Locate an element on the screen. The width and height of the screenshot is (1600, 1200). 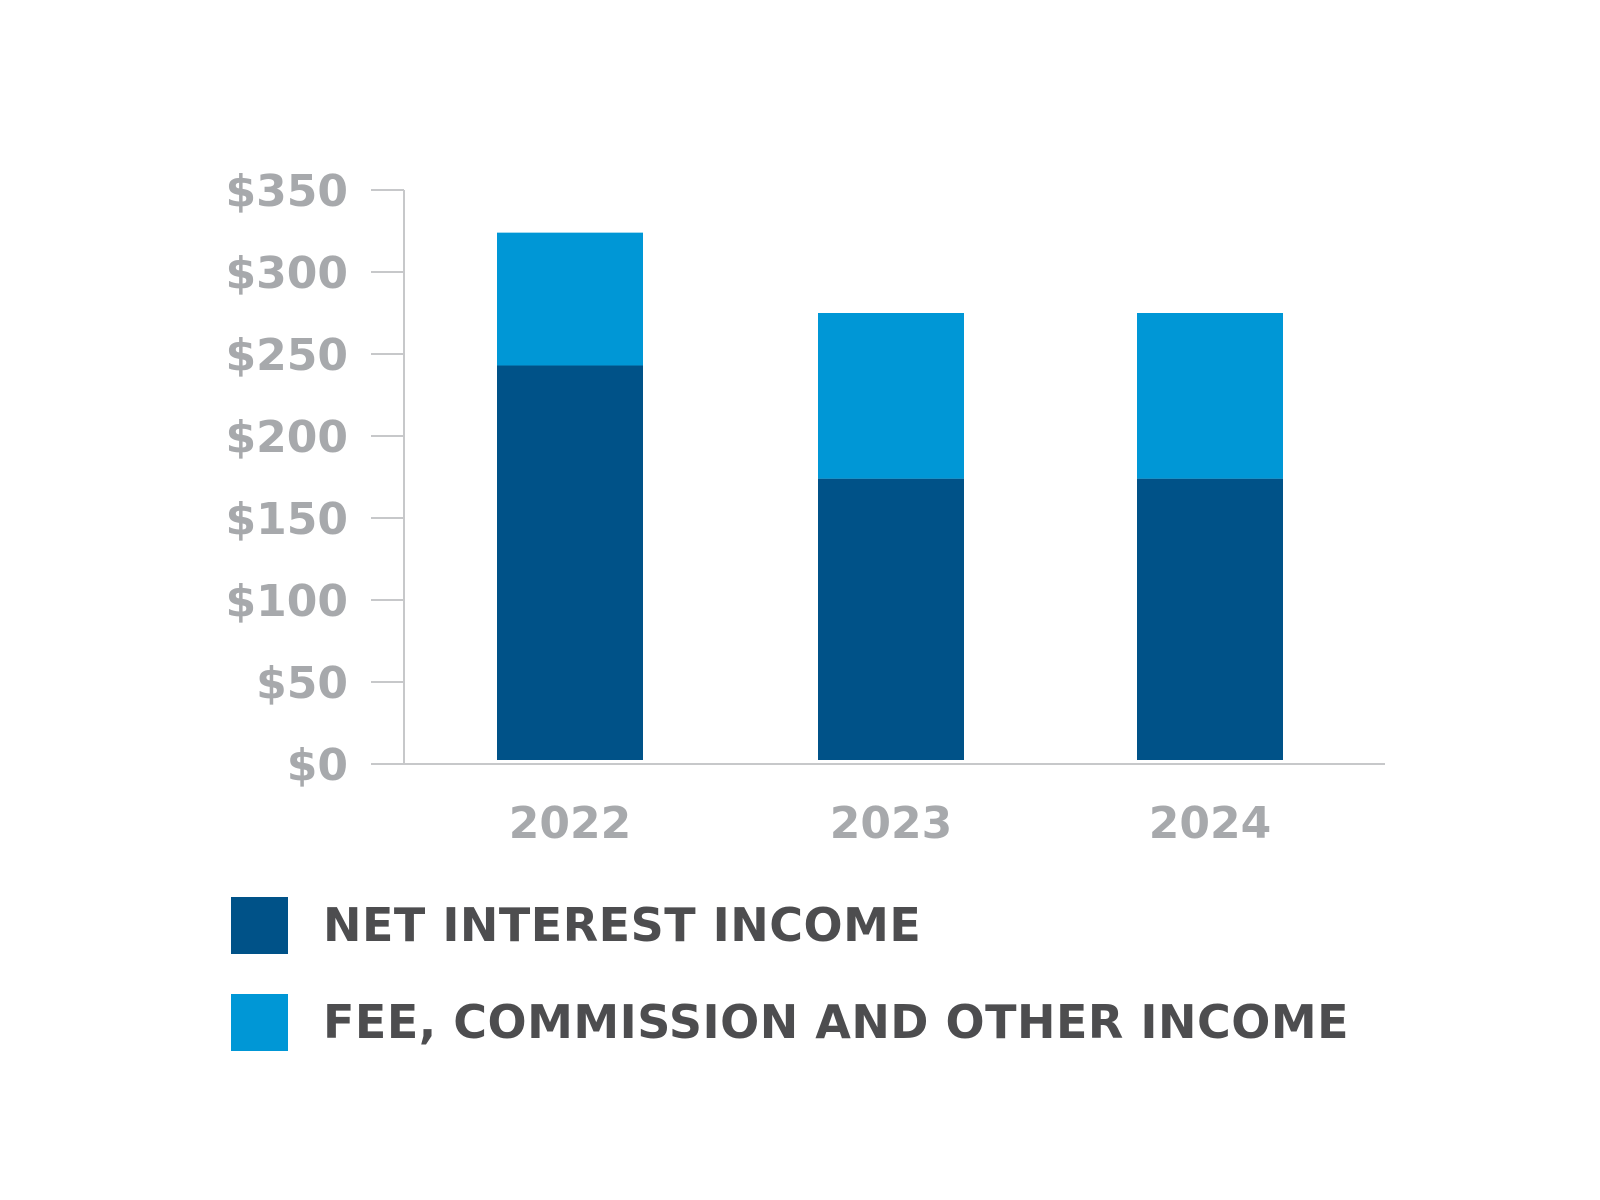
x-tick-label: 2022 is located at coordinates (570, 823).